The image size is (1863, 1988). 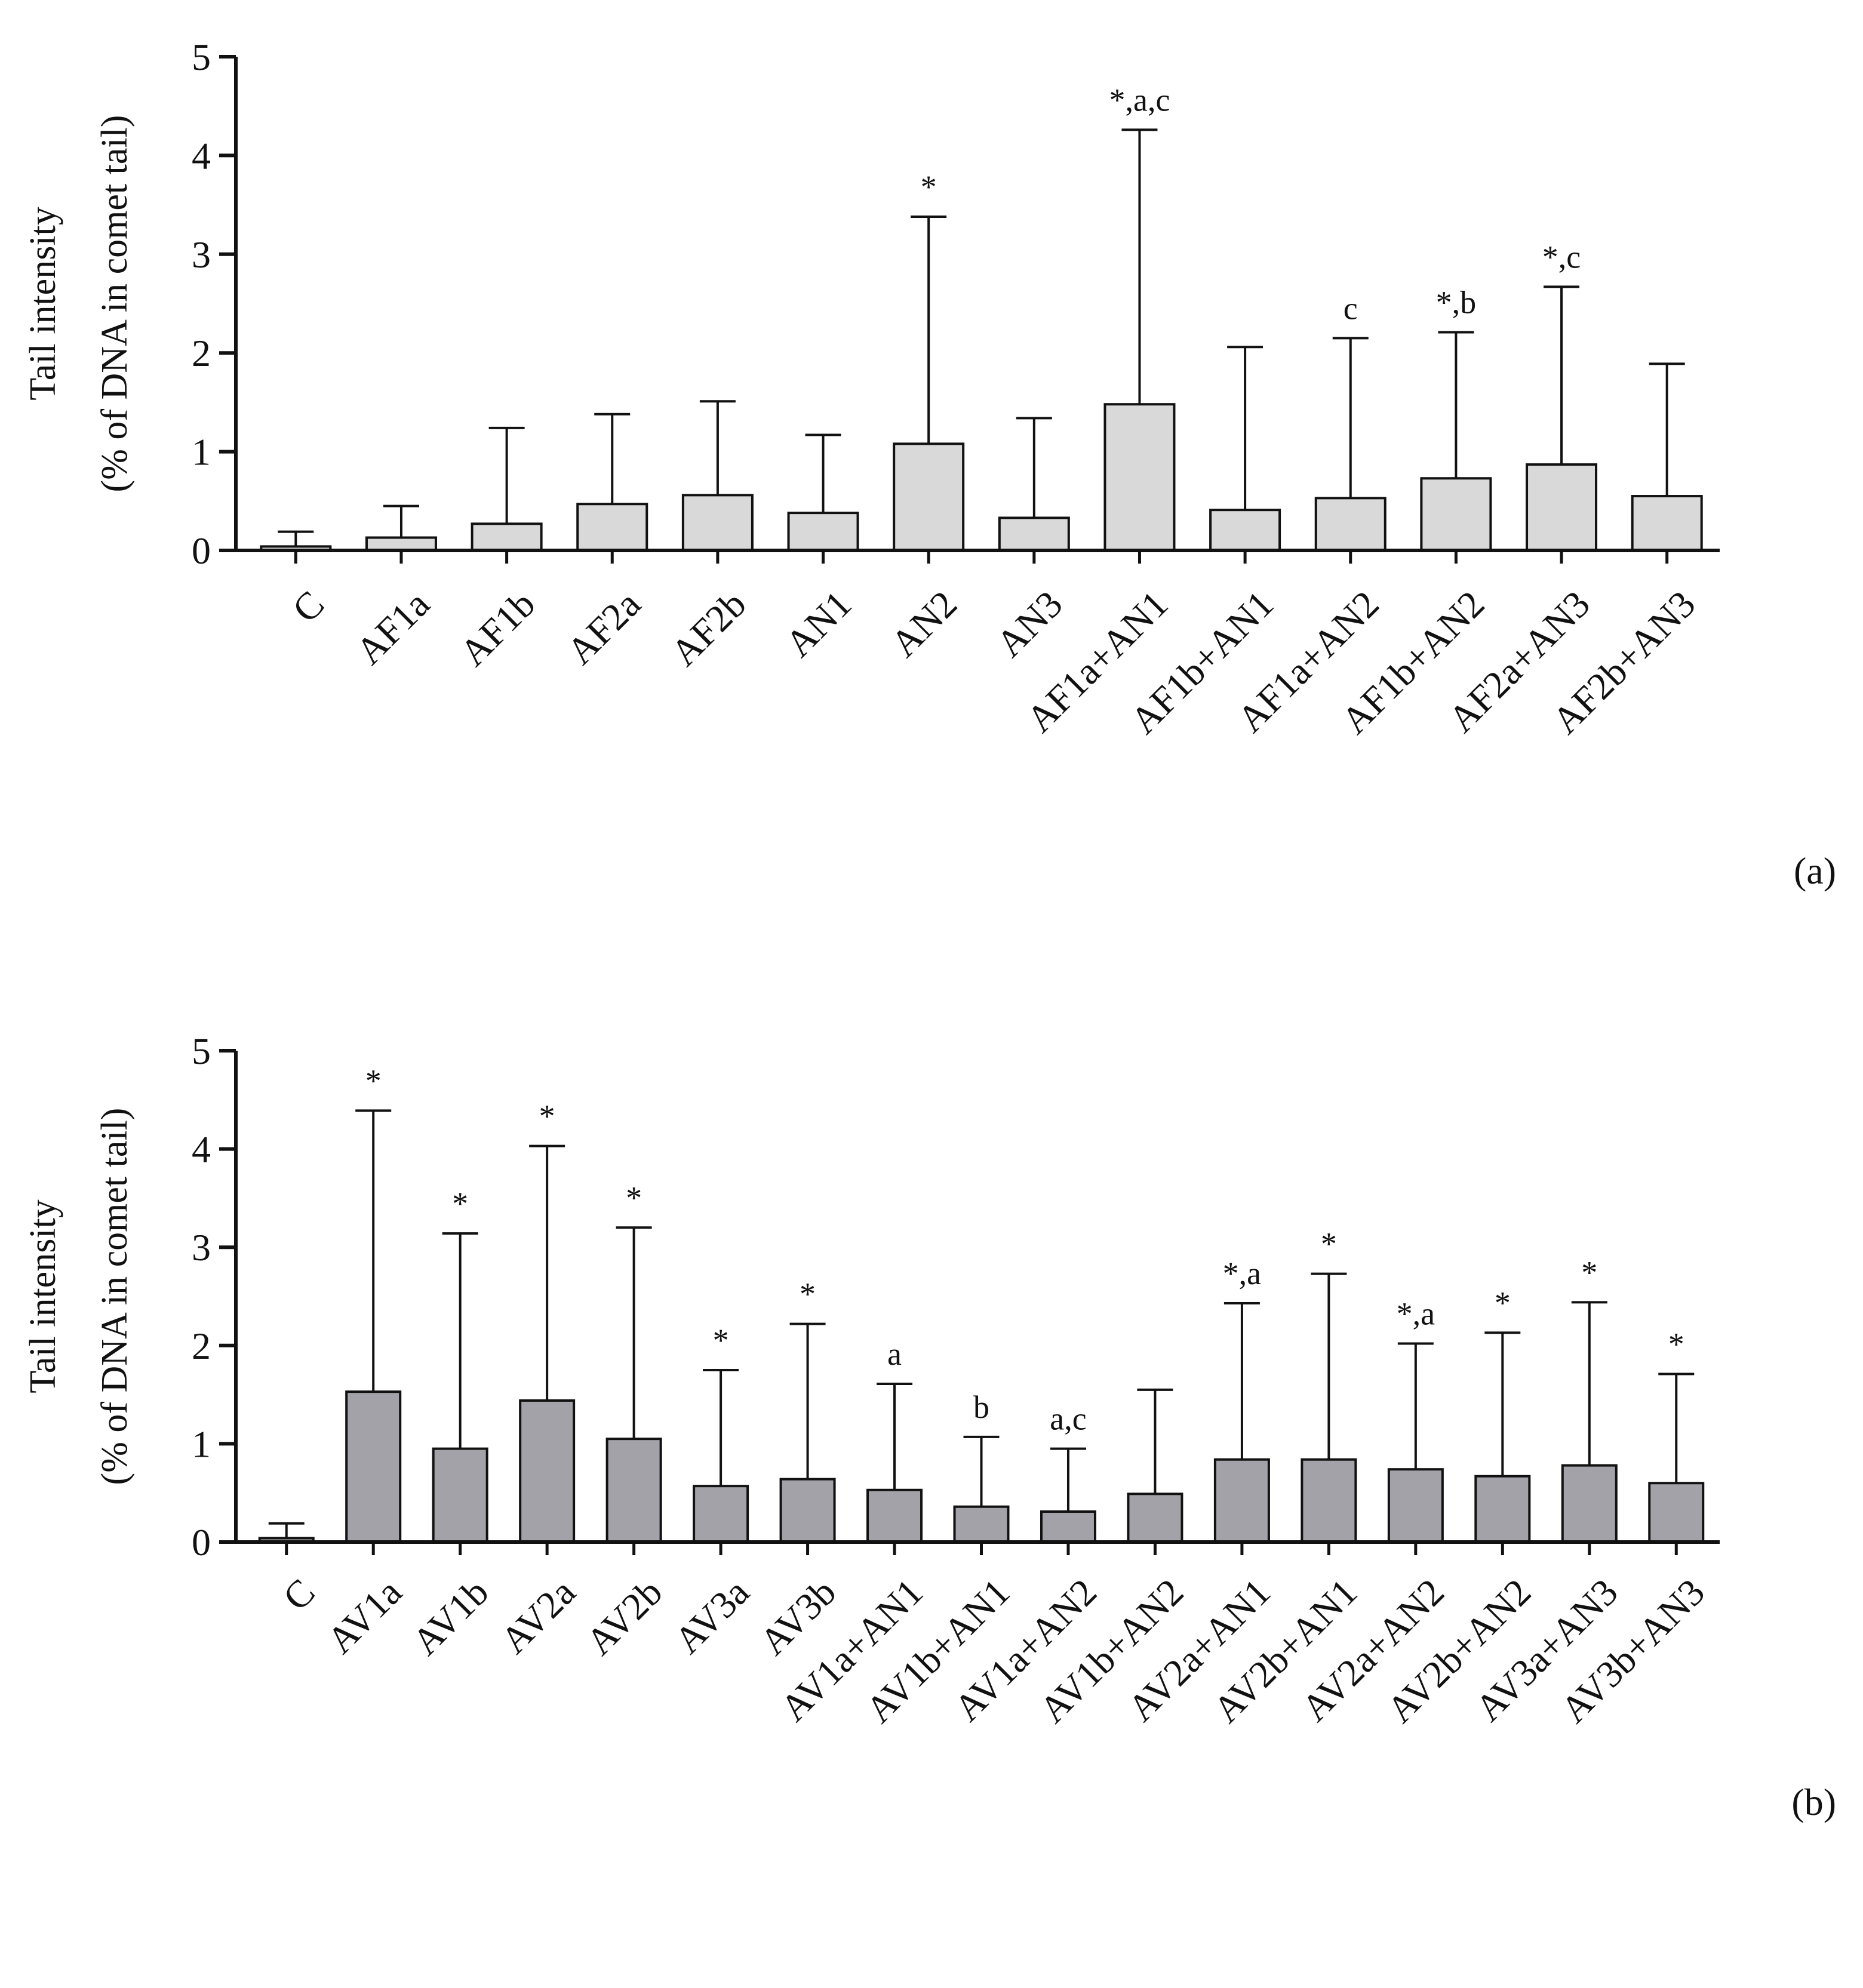 I want to click on category-label: AF1b, so click(x=497, y=628).